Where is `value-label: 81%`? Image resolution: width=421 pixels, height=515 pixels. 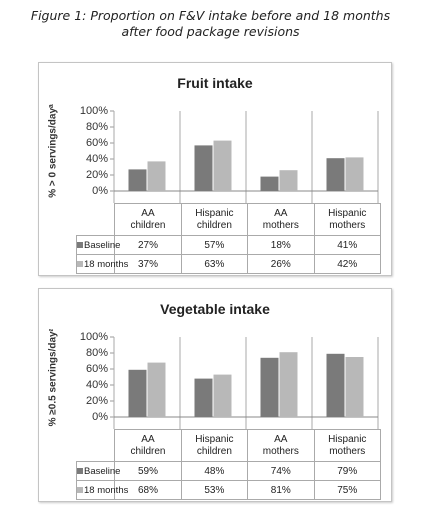 value-label: 81% is located at coordinates (281, 490).